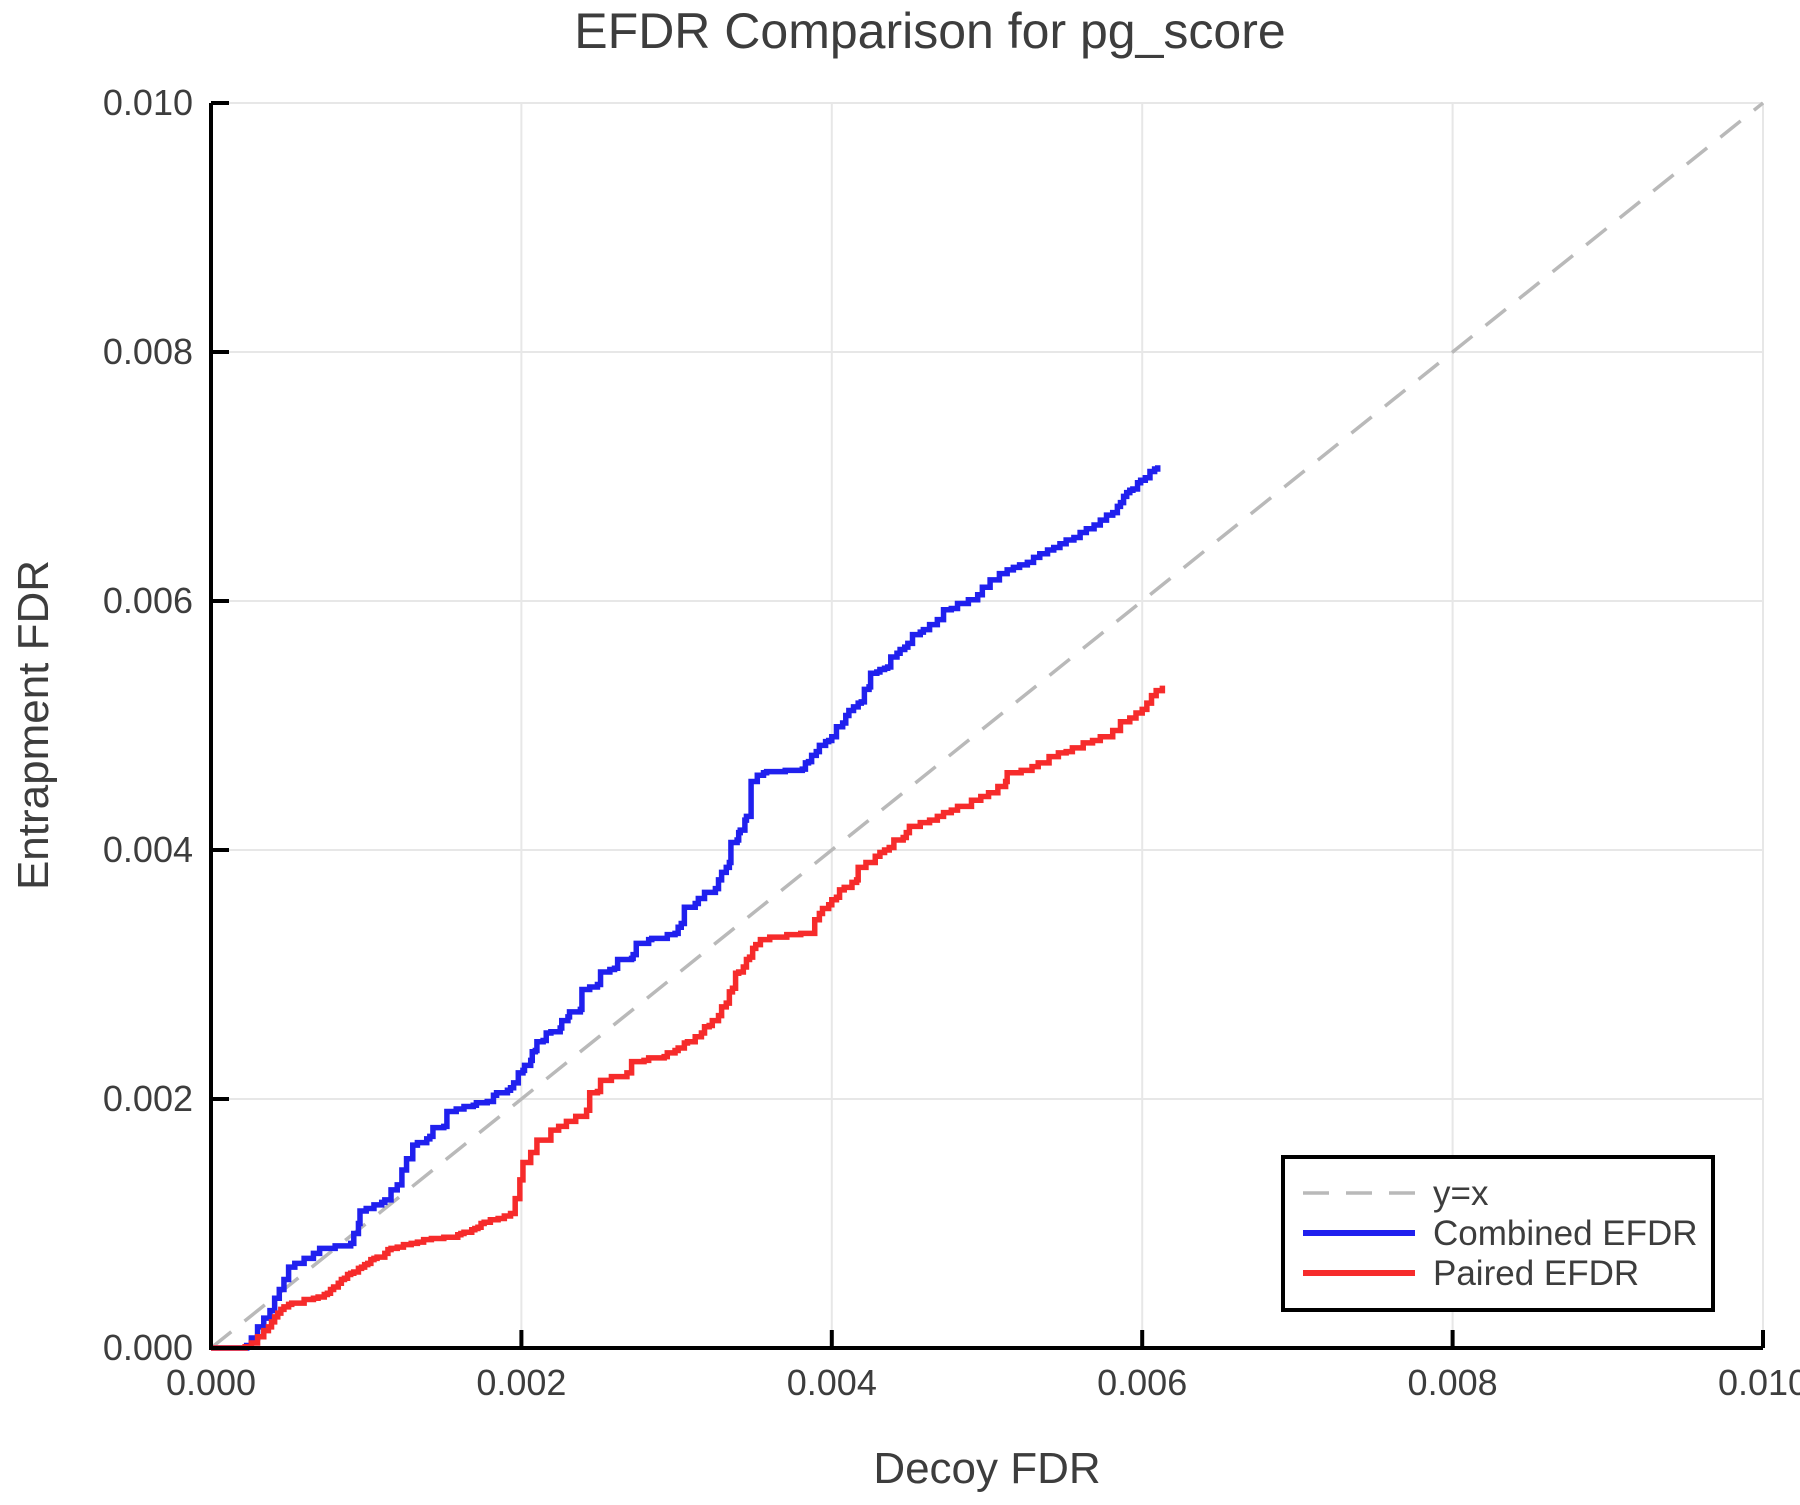 This screenshot has height=1505, width=1800. I want to click on x-tick-label: 0.006, so click(1142, 1382).